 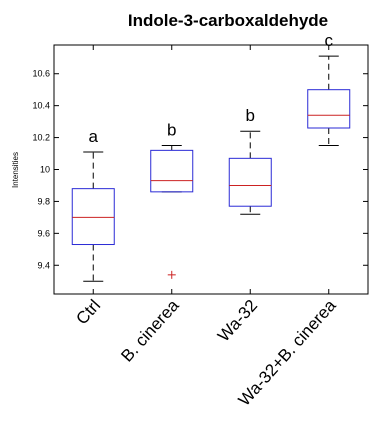 I want to click on y-tick-label: 10.6, so click(x=41, y=74).